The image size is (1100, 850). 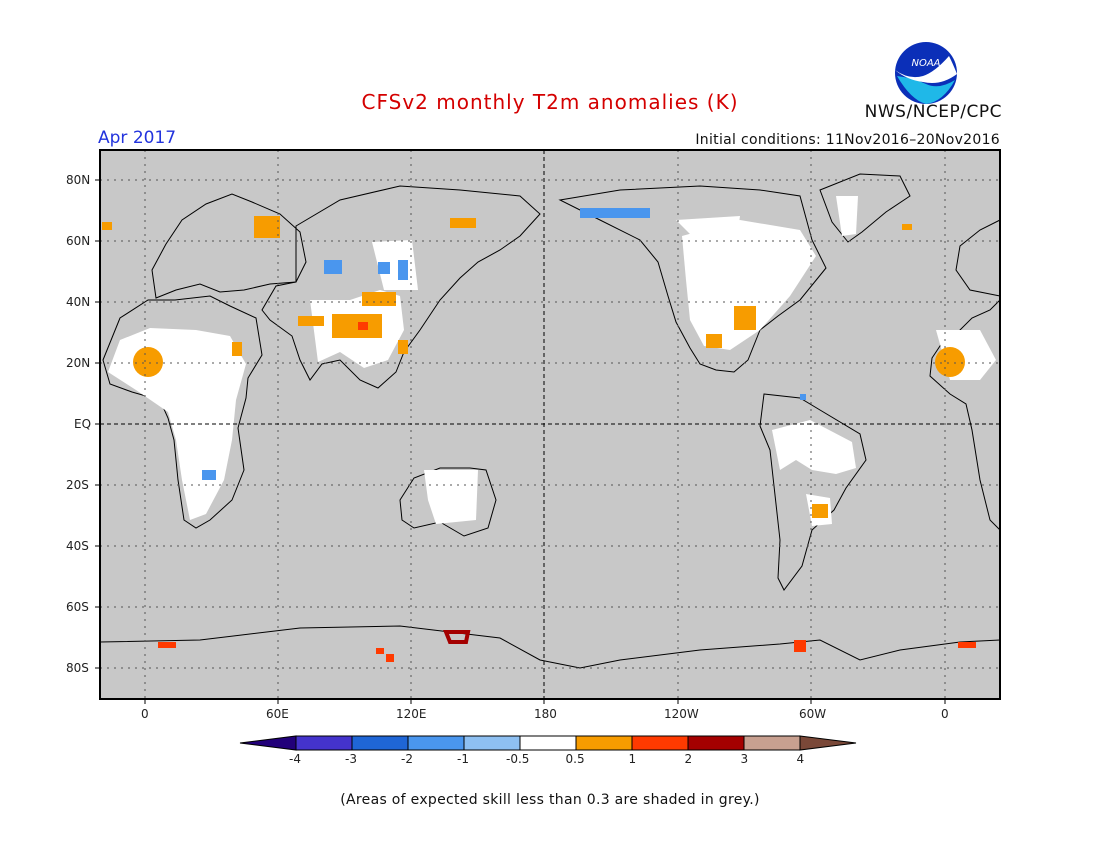 I want to click on forecast-month: Apr 2017, so click(x=137, y=138).